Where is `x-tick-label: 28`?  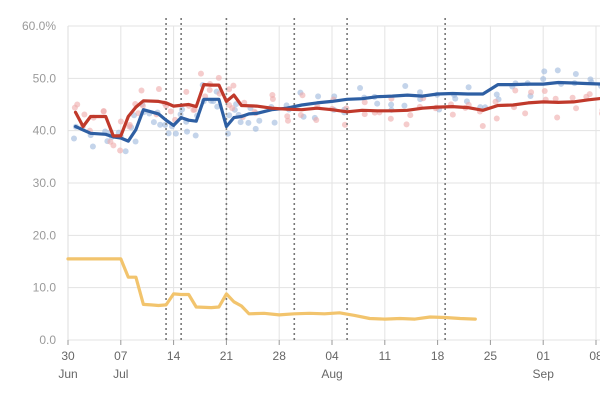
x-tick-label: 28 is located at coordinates (280, 356).